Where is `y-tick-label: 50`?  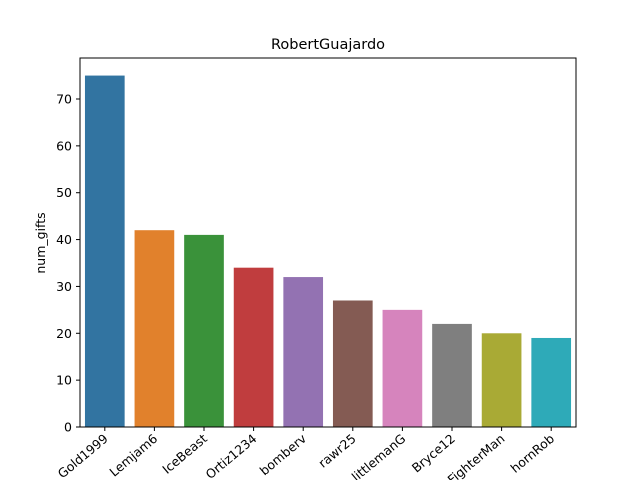
y-tick-label: 50 is located at coordinates (64, 192).